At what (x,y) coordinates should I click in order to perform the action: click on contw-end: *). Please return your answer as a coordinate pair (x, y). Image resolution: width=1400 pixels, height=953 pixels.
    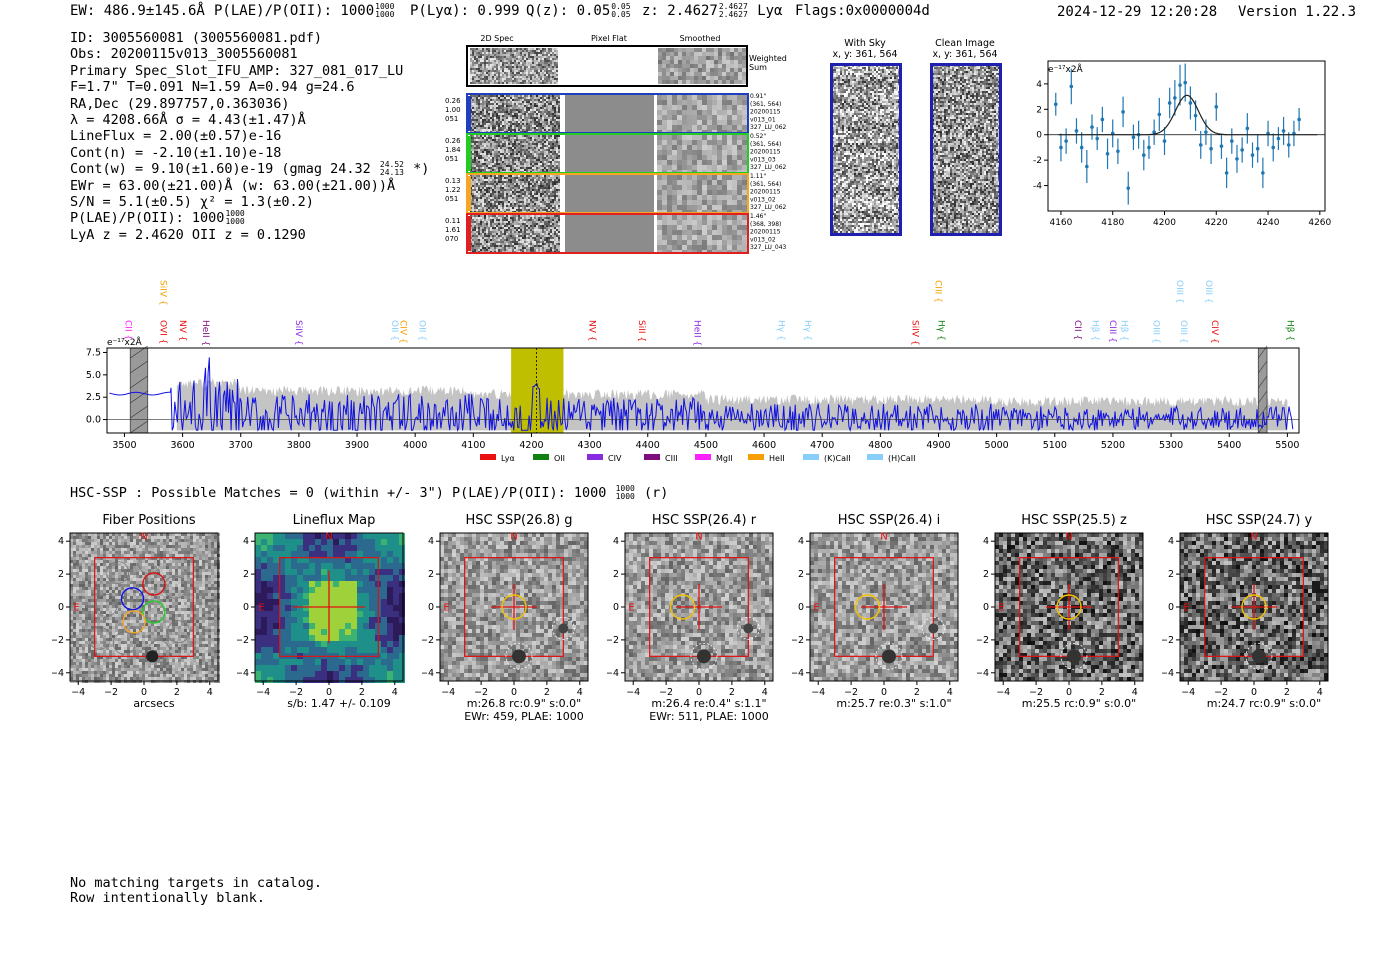
    Looking at the image, I should click on (421, 169).